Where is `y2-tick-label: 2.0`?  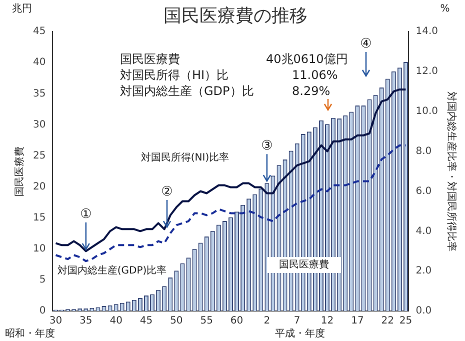 y2-tick-label: 2.0 is located at coordinates (424, 271).